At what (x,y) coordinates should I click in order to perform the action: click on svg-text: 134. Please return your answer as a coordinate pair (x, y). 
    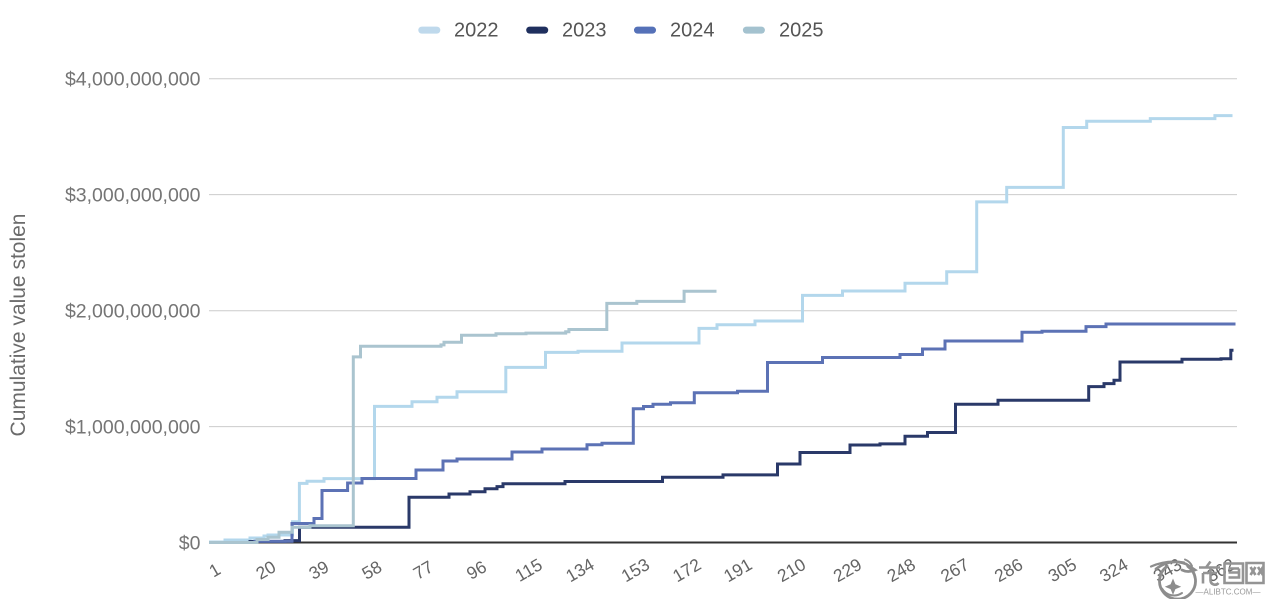
    Looking at the image, I should click on (580, 570).